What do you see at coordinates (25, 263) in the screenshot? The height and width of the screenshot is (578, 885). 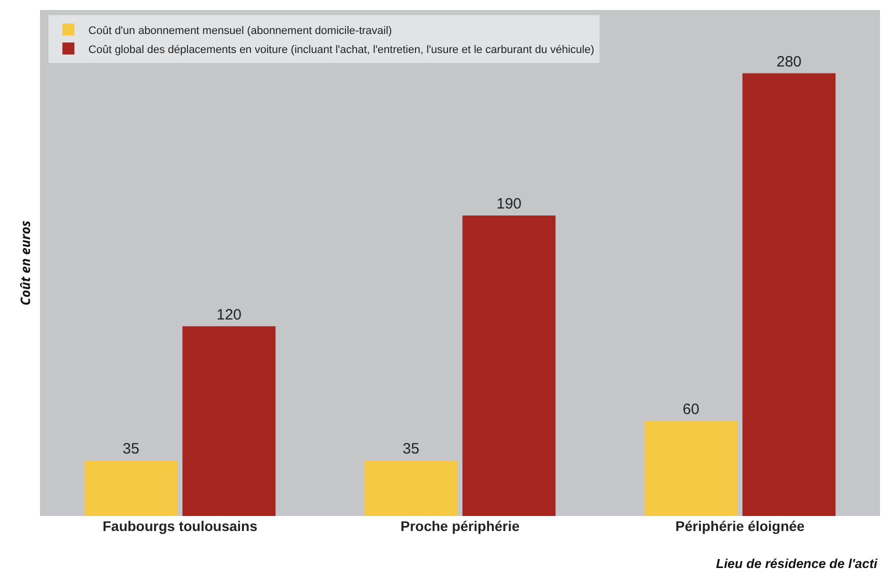 I see `y-axis-title: Coût en euros` at bounding box center [25, 263].